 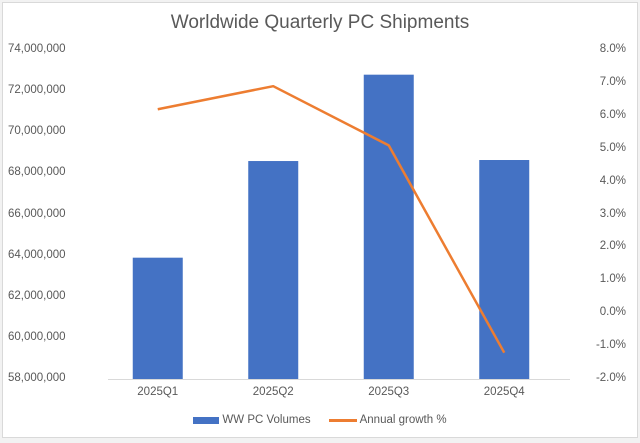 What do you see at coordinates (37, 254) in the screenshot?
I see `left-axis-tick: 64,000,000` at bounding box center [37, 254].